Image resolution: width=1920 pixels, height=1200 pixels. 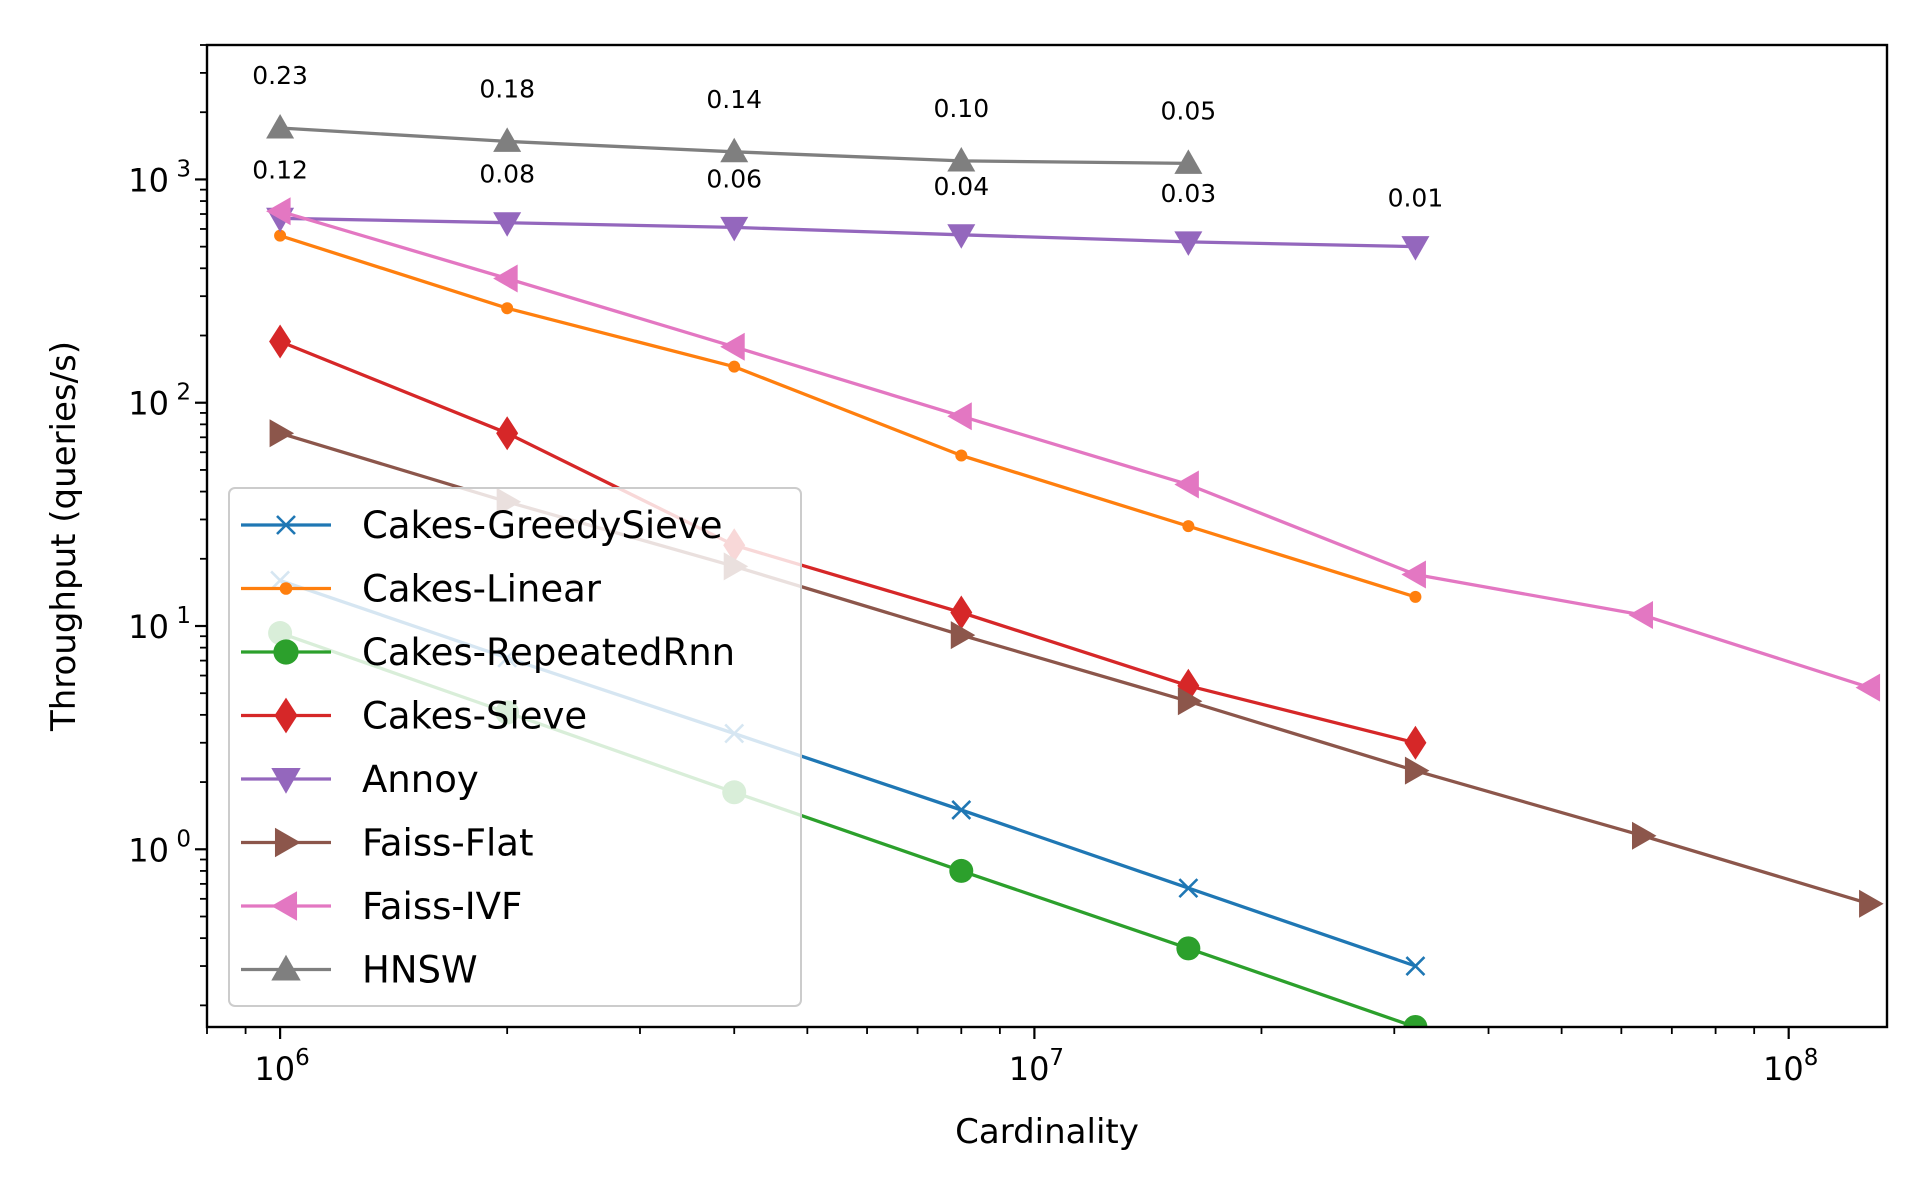 I want to click on y-tick-label: 10 2, so click(x=159, y=401).